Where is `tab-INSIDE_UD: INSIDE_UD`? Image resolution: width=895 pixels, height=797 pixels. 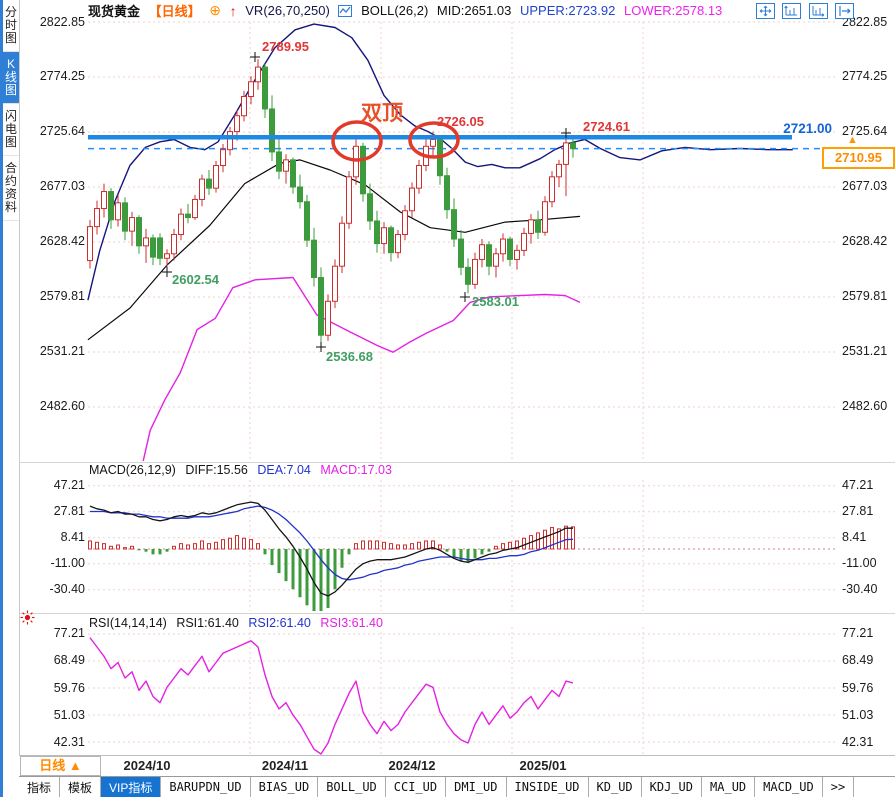
tab-INSIDE_UD: INSIDE_UD is located at coordinates (548, 787).